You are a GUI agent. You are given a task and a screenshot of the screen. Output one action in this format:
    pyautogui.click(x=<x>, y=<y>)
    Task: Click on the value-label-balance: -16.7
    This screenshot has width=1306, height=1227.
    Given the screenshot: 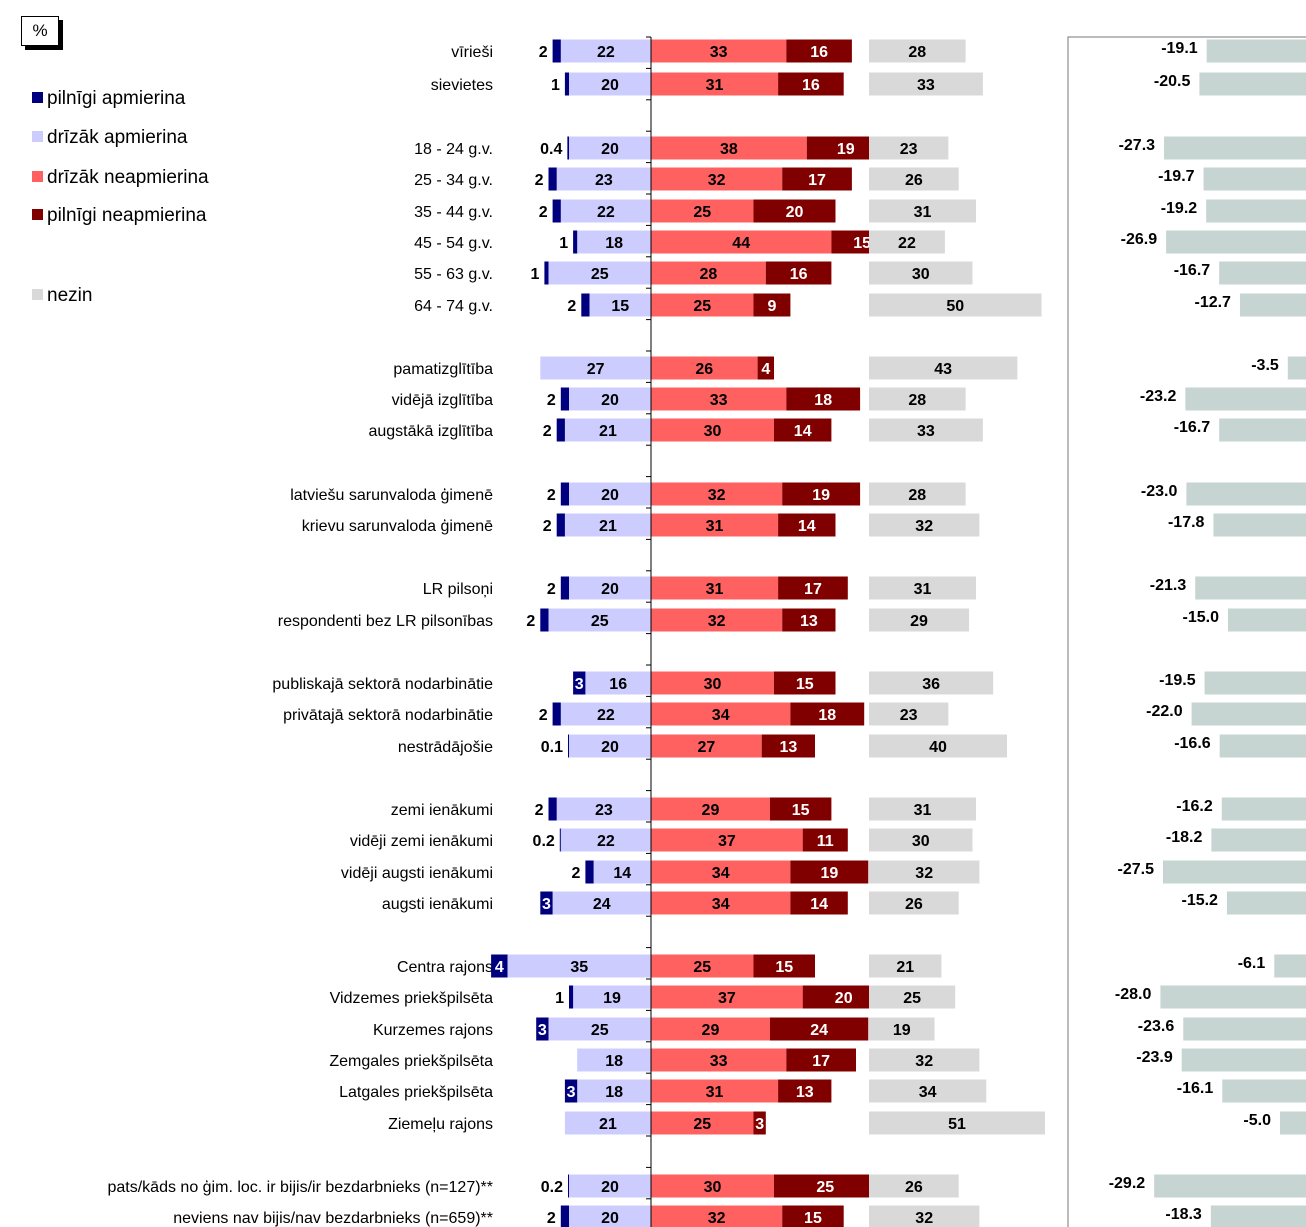 What is the action you would take?
    pyautogui.click(x=1192, y=270)
    